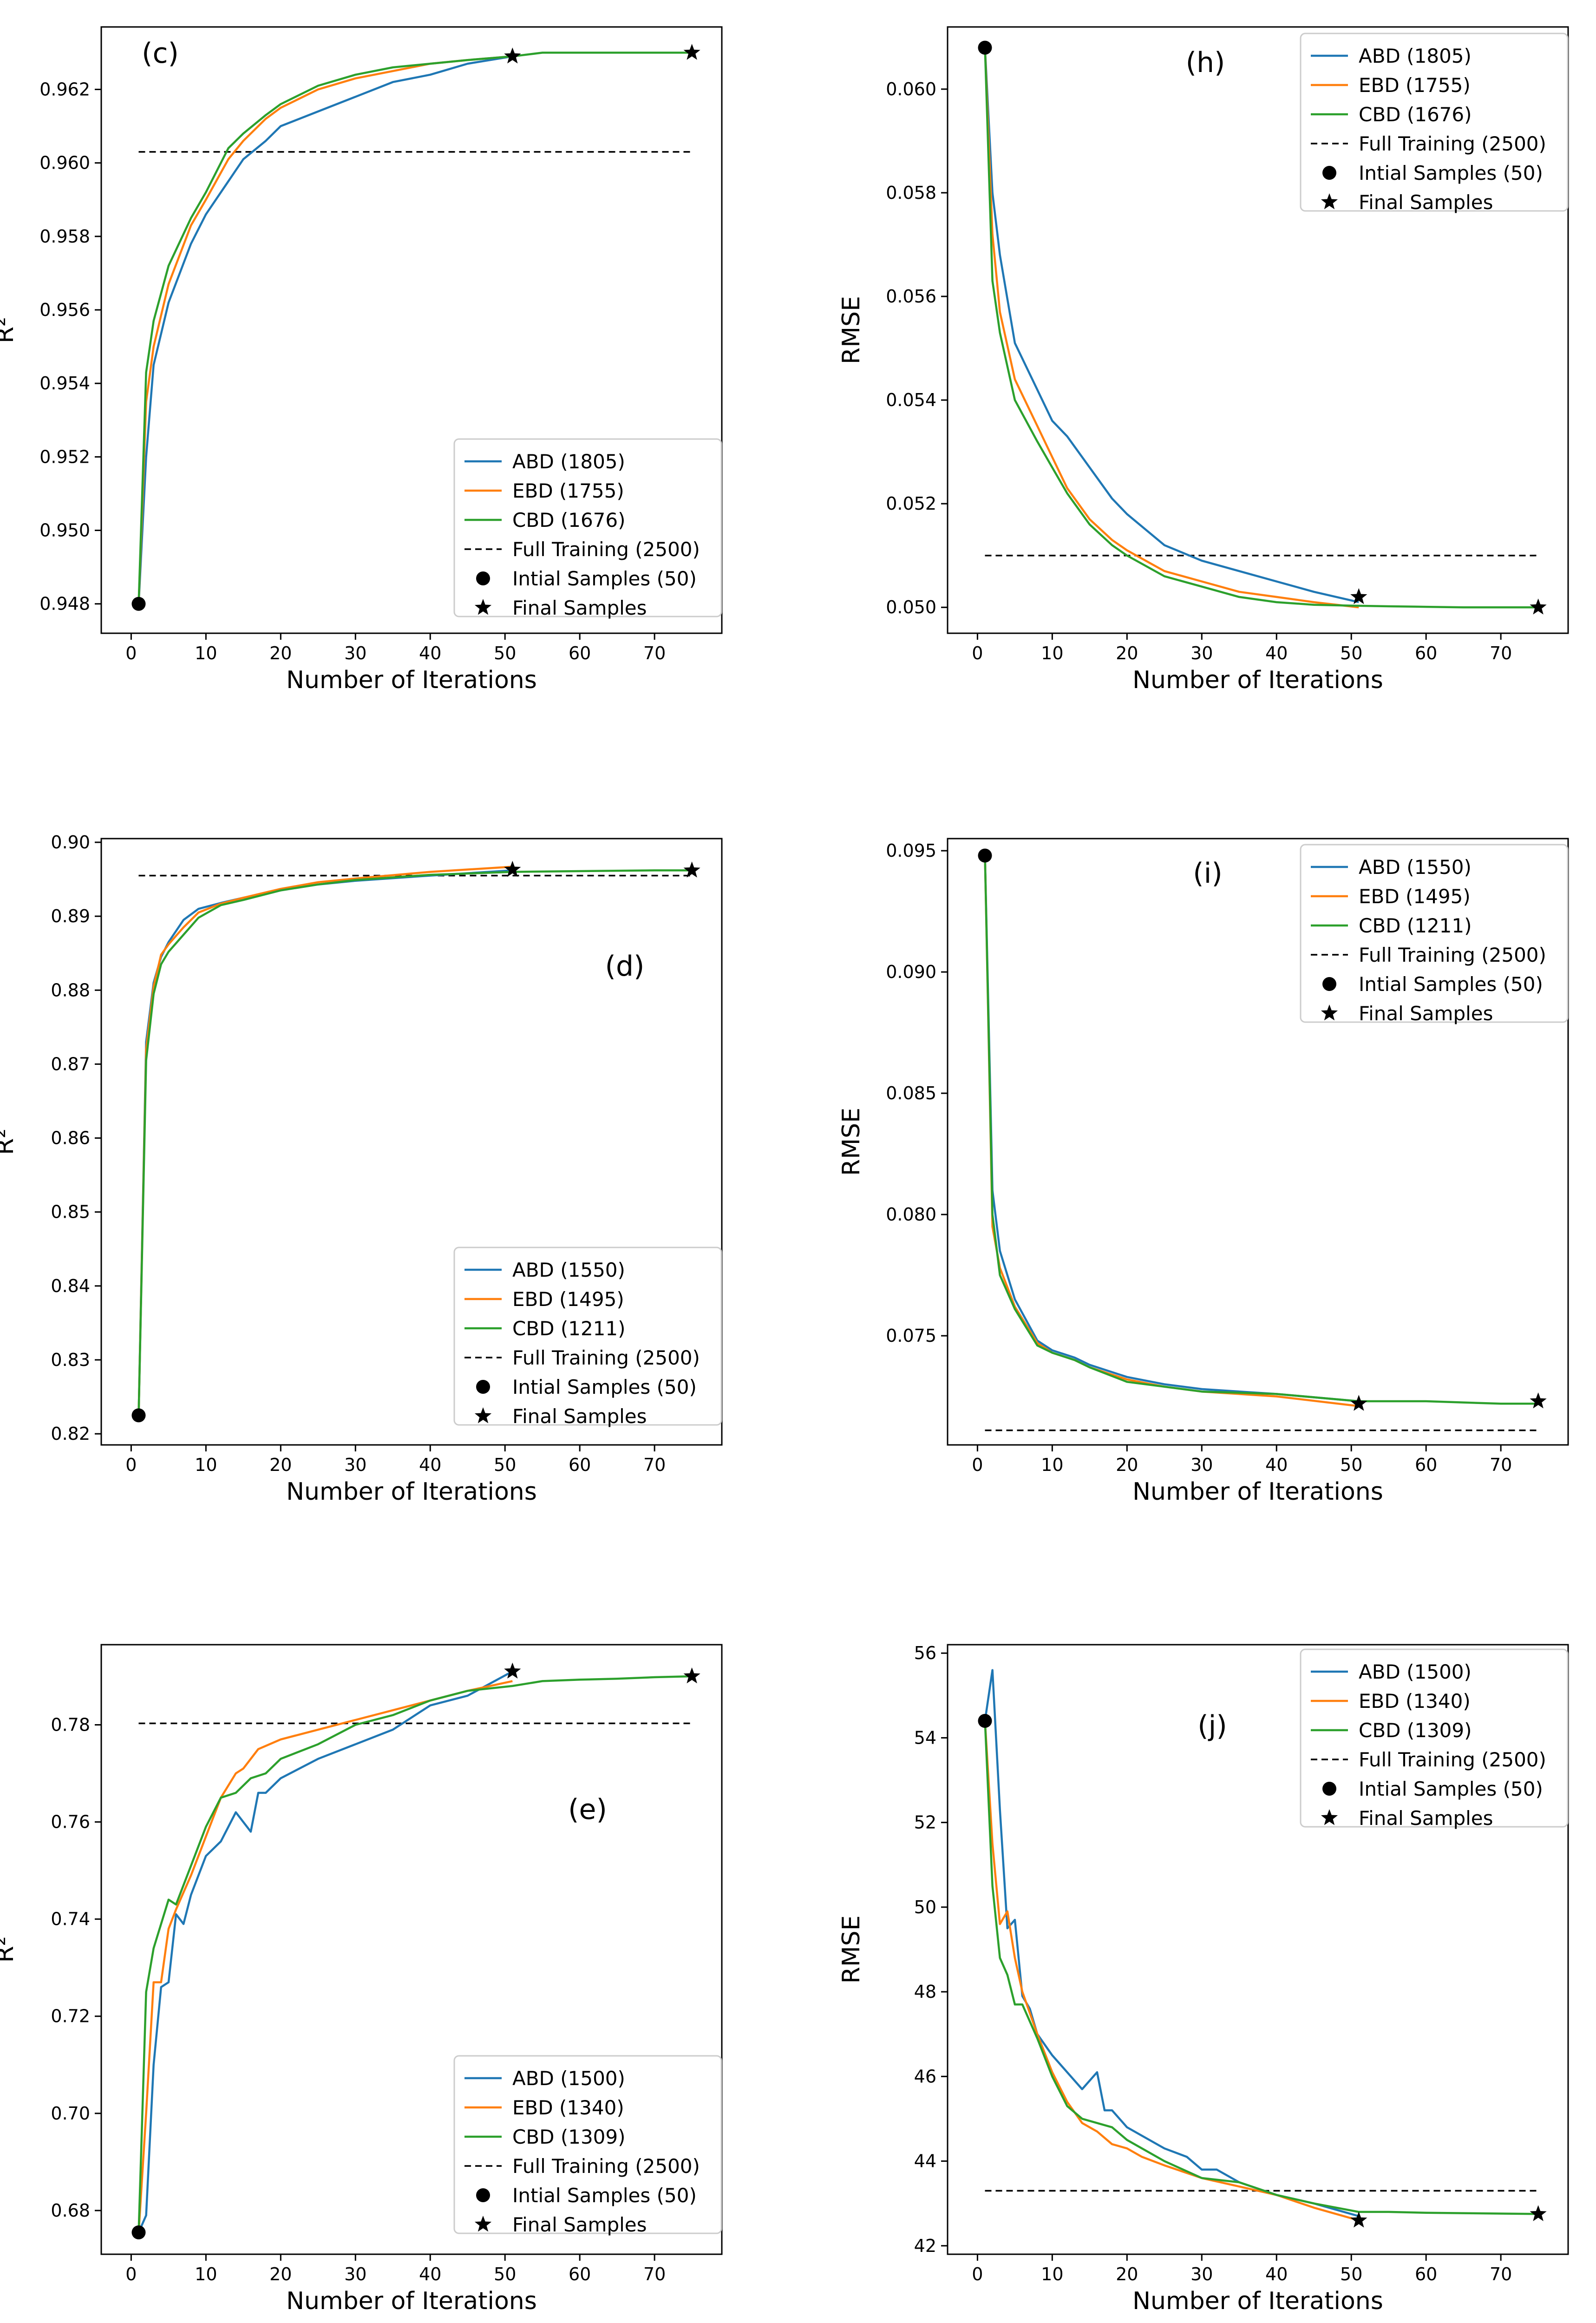 Image resolution: width=1596 pixels, height=2323 pixels. Describe the element at coordinates (70, 1212) in the screenshot. I see `y-tick-label: 0.85` at that location.